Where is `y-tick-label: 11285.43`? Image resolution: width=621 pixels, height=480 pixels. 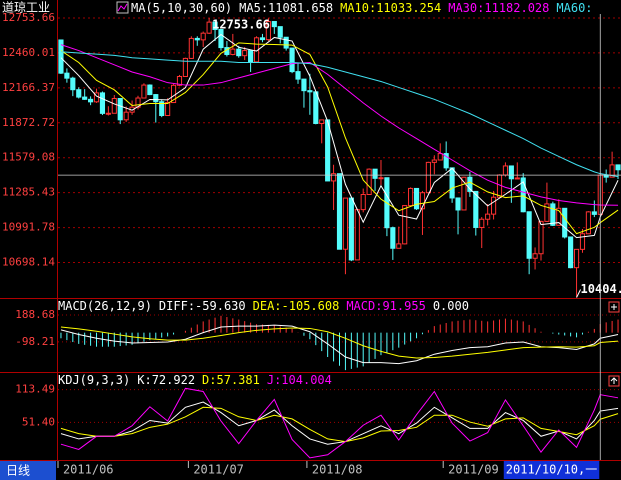 y-tick-label: 11285.43 is located at coordinates (28, 192).